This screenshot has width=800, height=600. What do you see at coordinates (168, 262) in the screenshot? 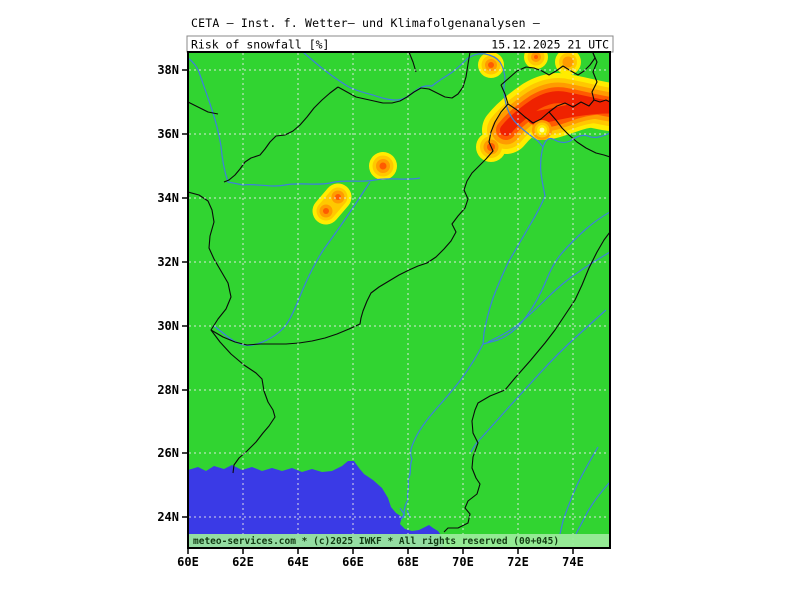
I see `y-tick-label: 32N` at bounding box center [168, 262].